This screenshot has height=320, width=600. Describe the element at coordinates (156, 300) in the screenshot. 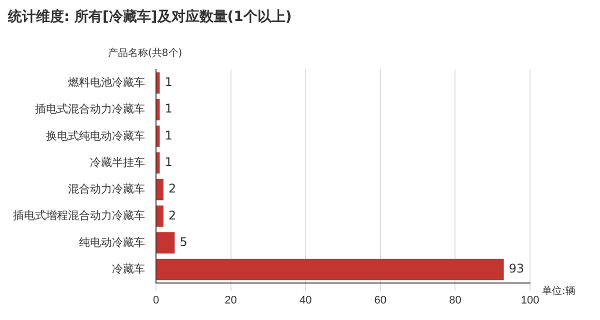

I see `x-tick-label: 0` at that location.